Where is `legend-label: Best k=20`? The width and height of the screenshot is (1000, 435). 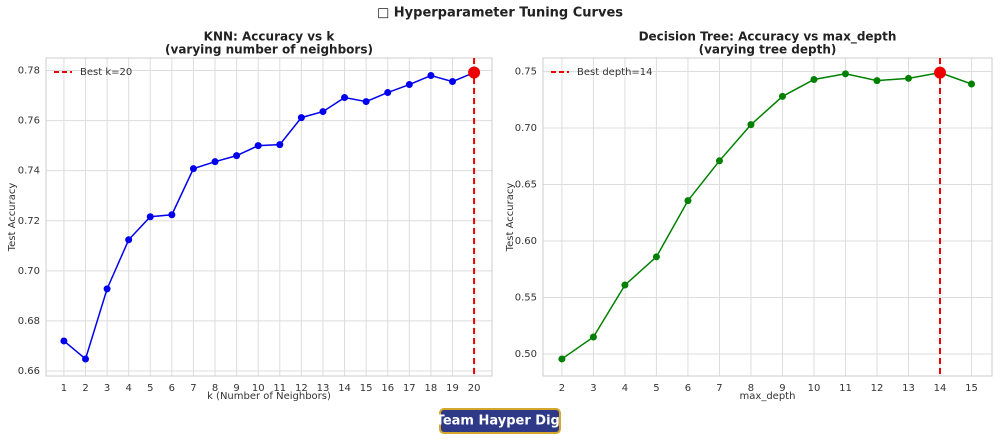 legend-label: Best k=20 is located at coordinates (106, 72).